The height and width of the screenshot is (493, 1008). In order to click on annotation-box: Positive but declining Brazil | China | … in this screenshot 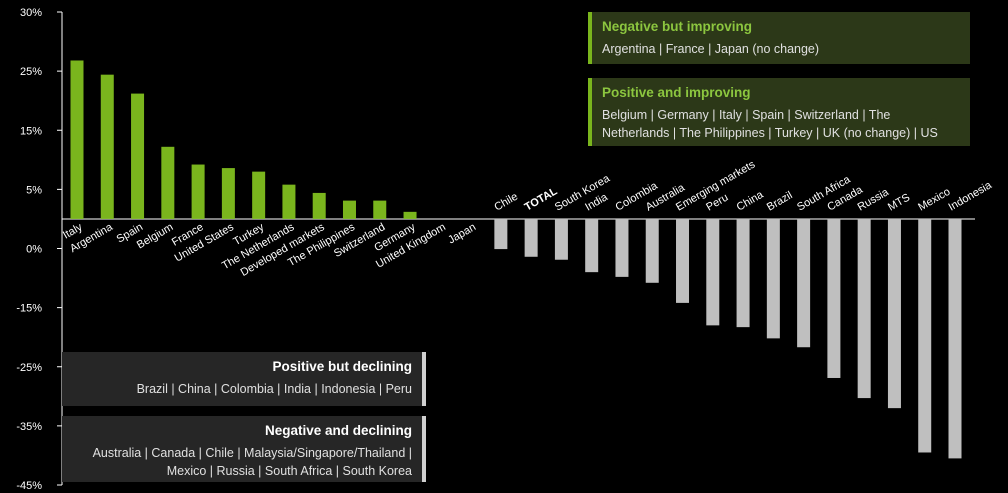, I will do `click(244, 379)`.